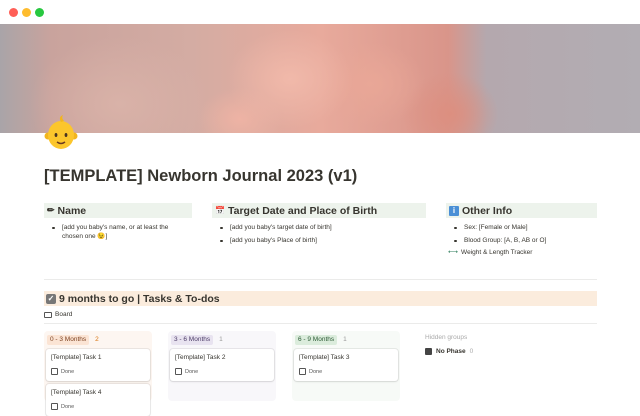 The image size is (640, 416). I want to click on list-item: [add you baby's Place of birth], so click(319, 240).